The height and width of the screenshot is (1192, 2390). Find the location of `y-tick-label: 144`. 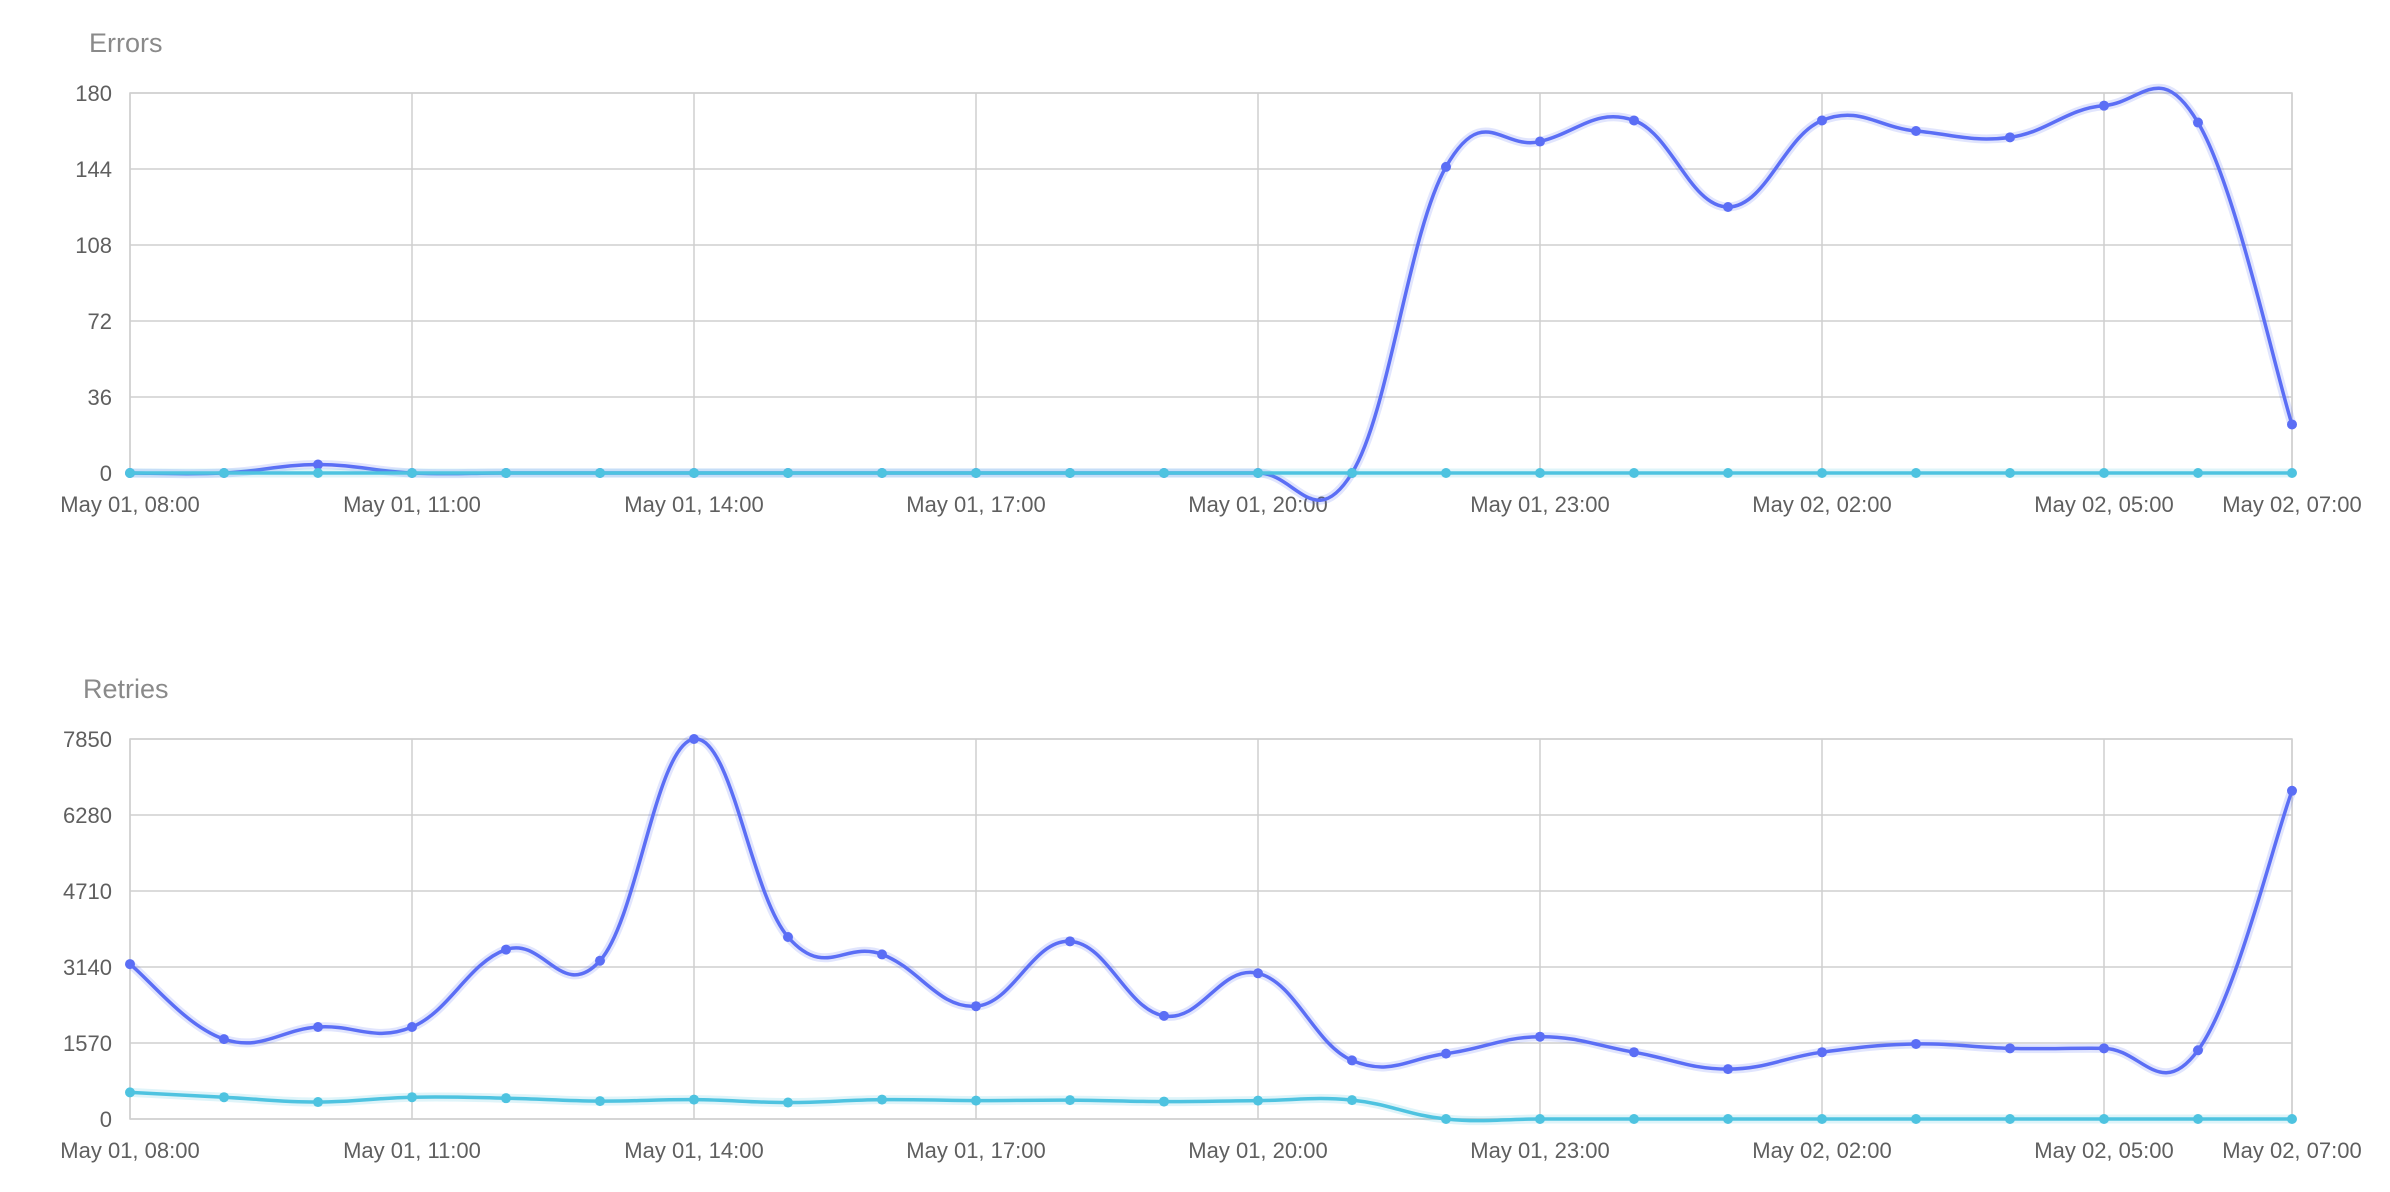

y-tick-label: 144 is located at coordinates (93, 169).